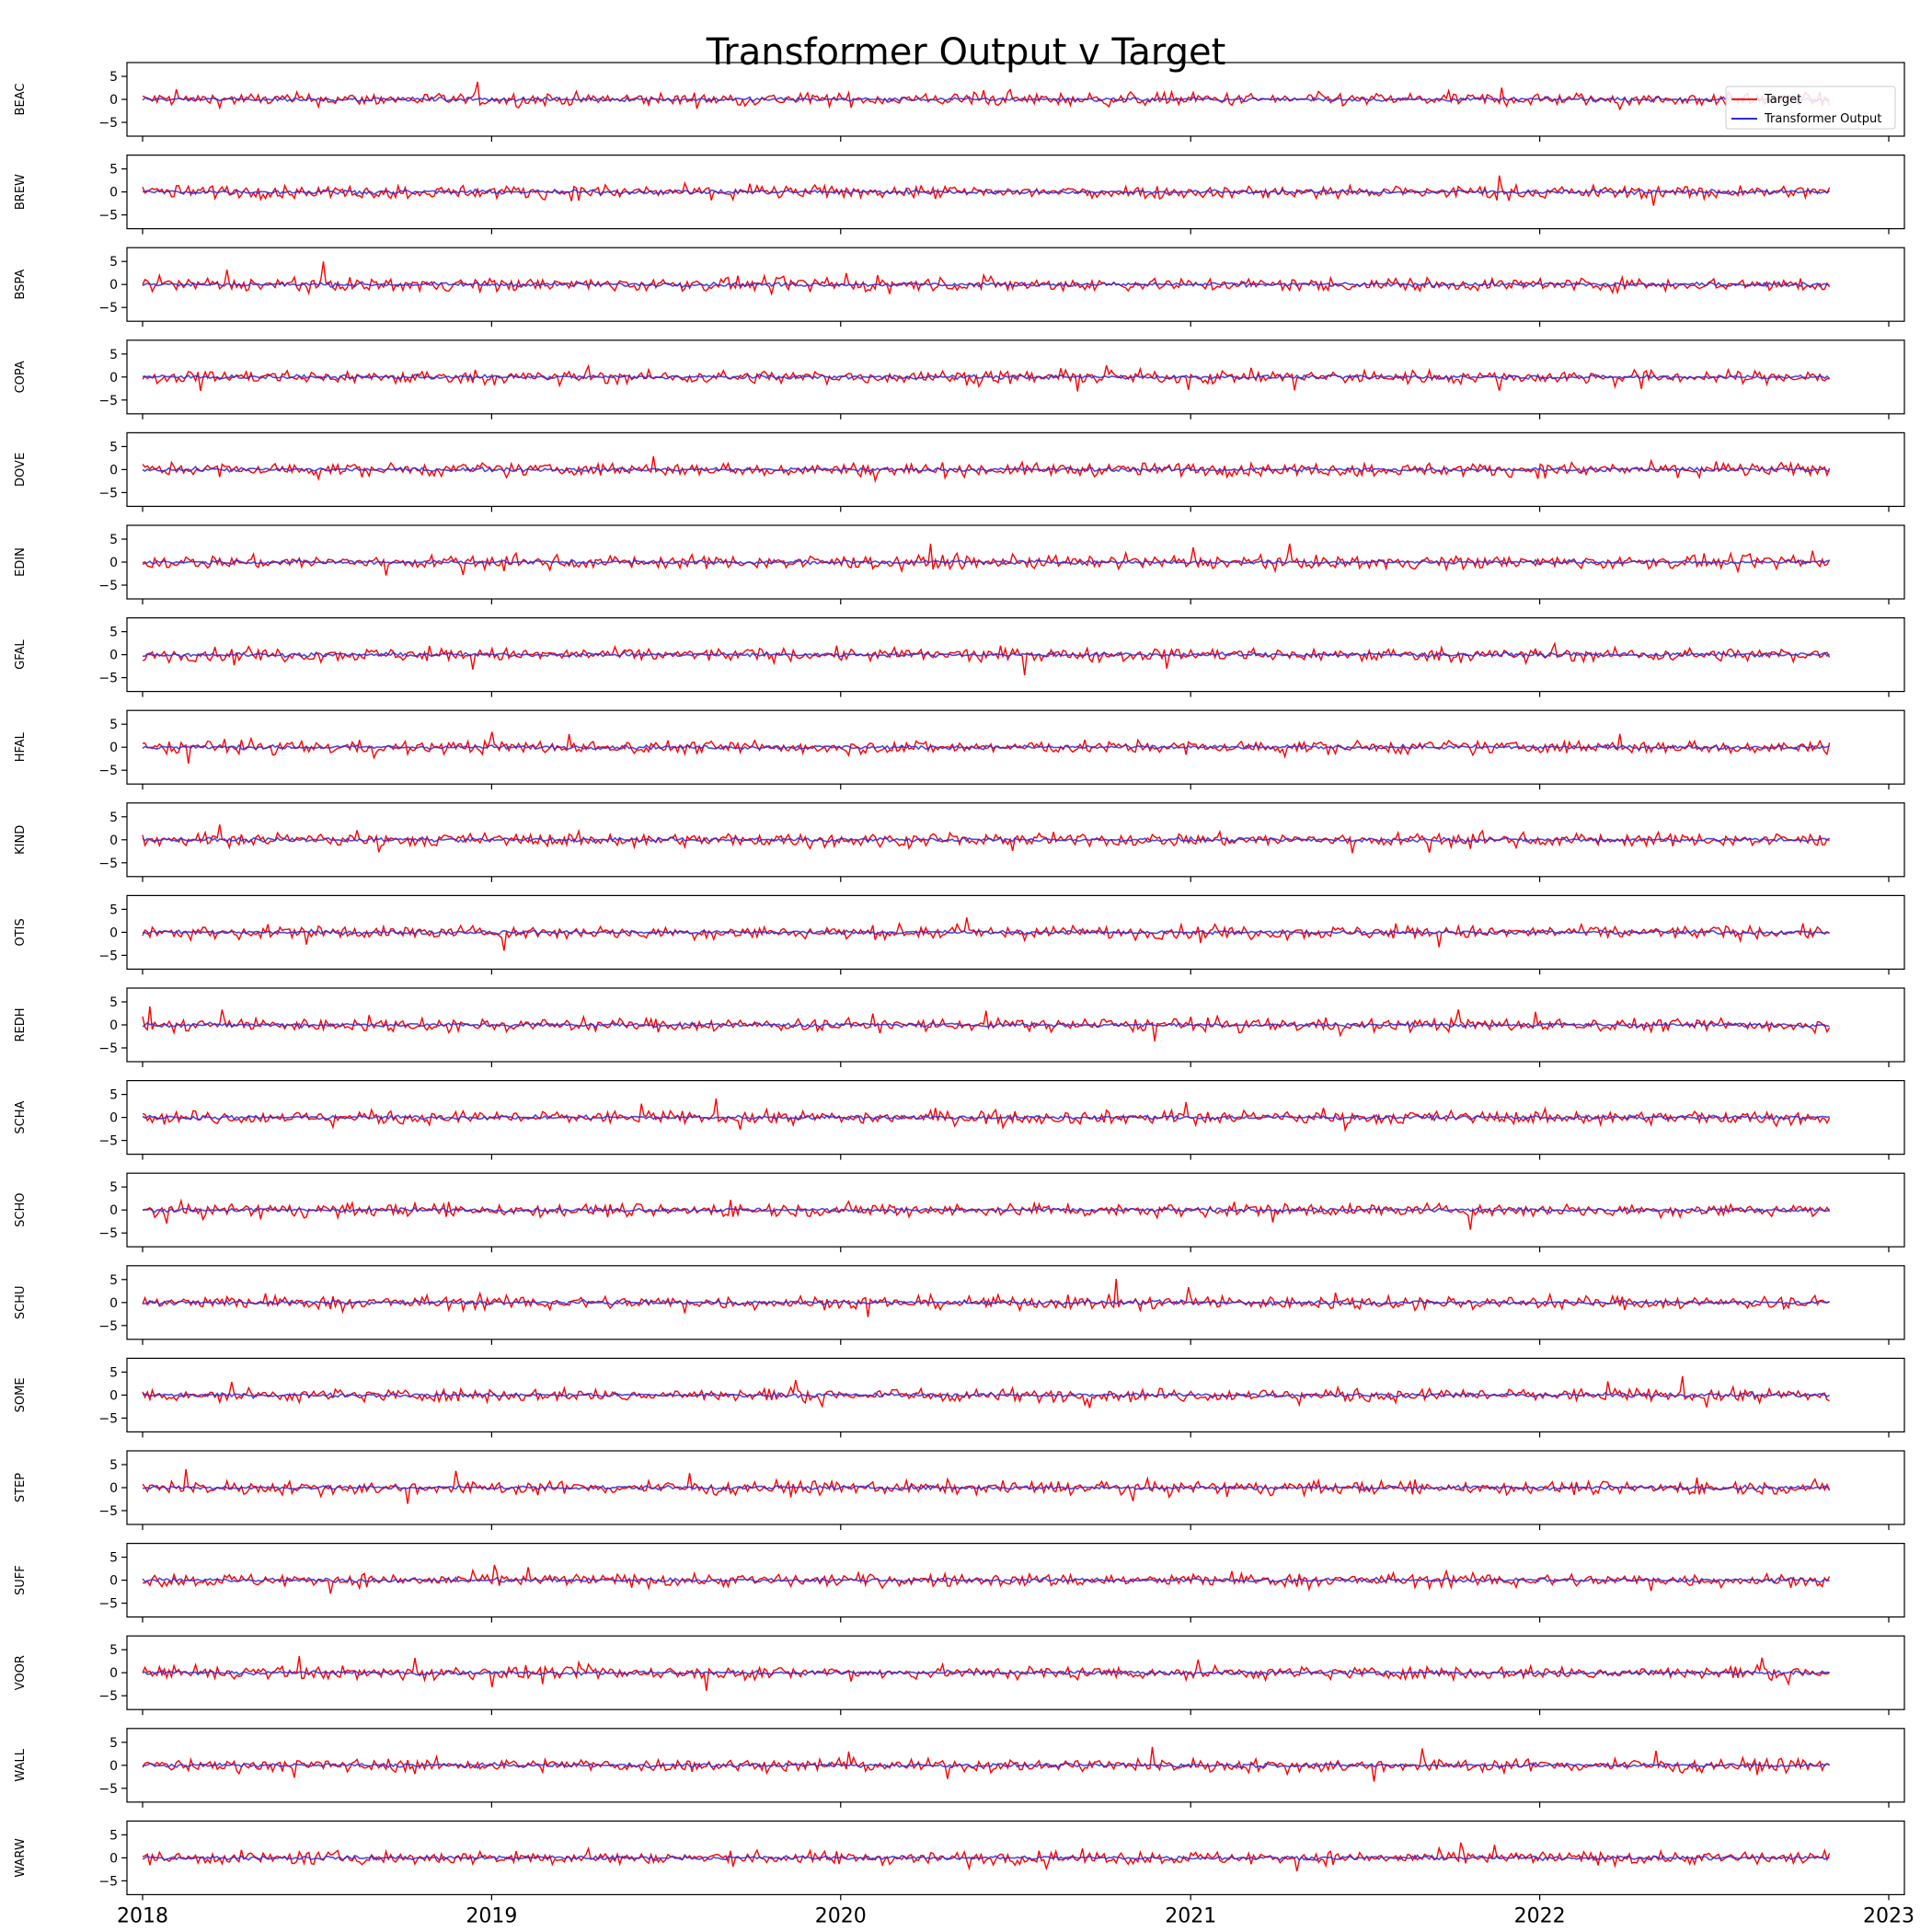  What do you see at coordinates (959, 1490) in the screenshot?
I see `panel: 5 0 −5 STEP` at bounding box center [959, 1490].